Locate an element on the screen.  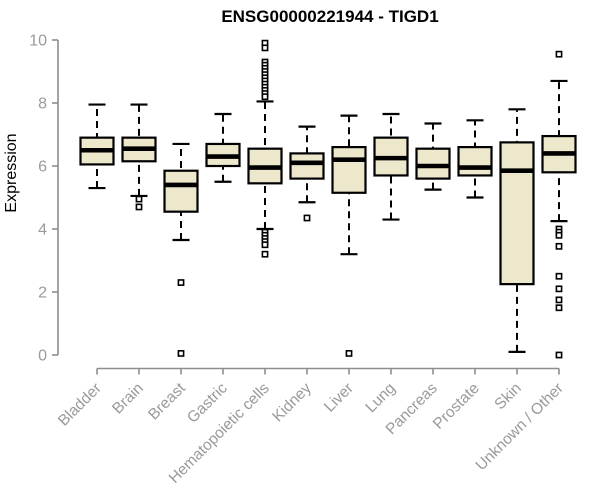
x-category-label-kidney: Kidney is located at coordinates (292, 403).